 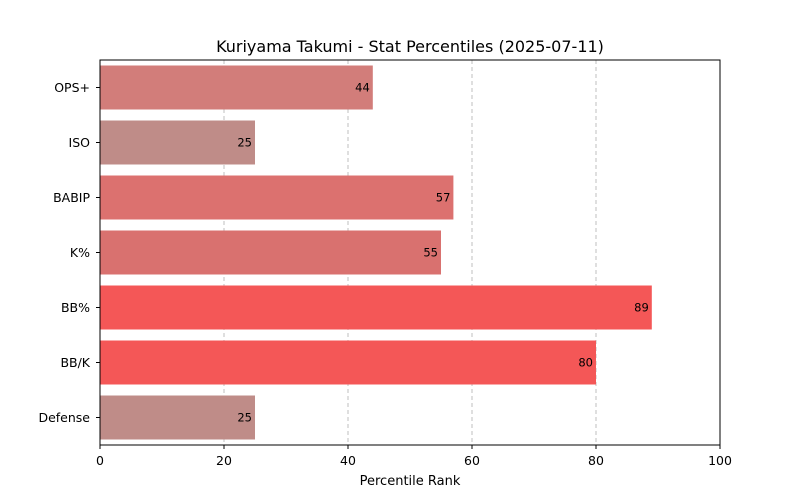 What do you see at coordinates (443, 198) in the screenshot?
I see `data-label-BABIP: 57` at bounding box center [443, 198].